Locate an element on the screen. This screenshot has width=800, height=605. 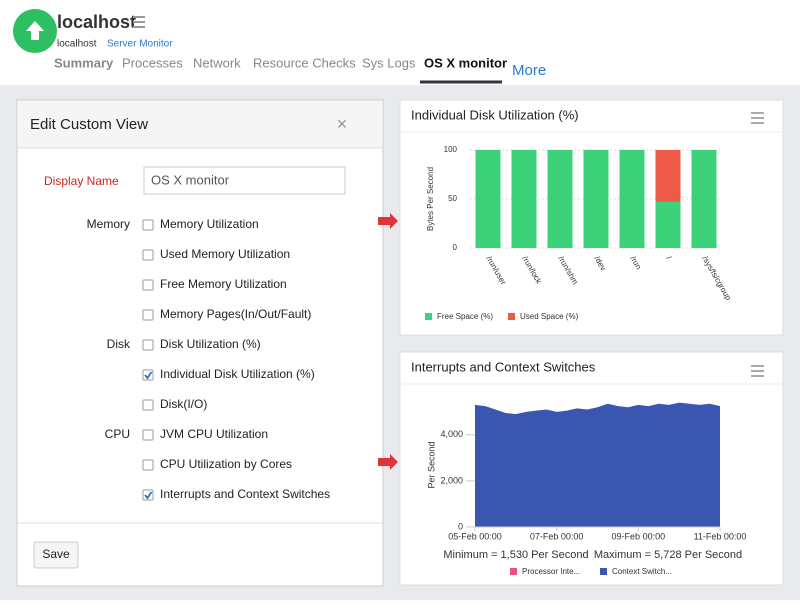
y-tick-label: 4,000 is located at coordinates (451, 434).